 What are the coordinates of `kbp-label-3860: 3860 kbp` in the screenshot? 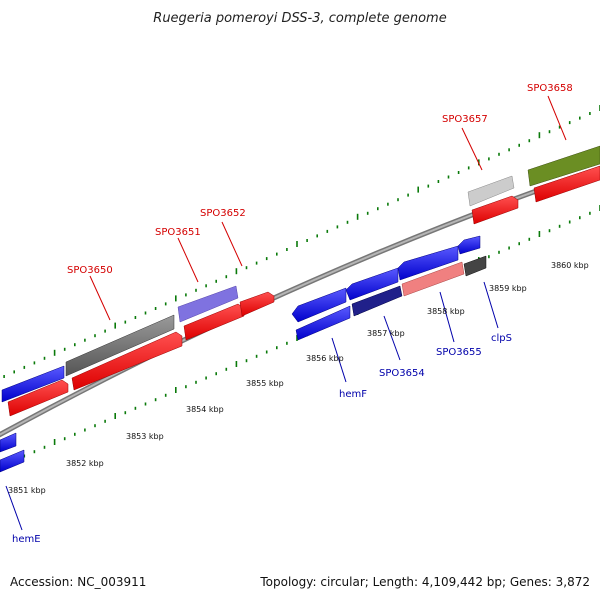 It's located at (570, 265).